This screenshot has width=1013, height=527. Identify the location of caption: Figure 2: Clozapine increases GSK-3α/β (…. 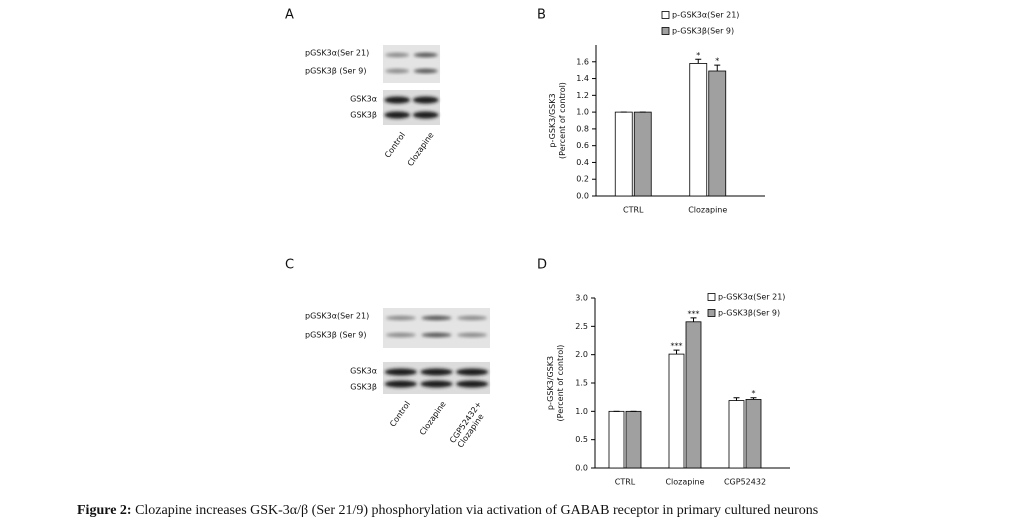
(447, 510).